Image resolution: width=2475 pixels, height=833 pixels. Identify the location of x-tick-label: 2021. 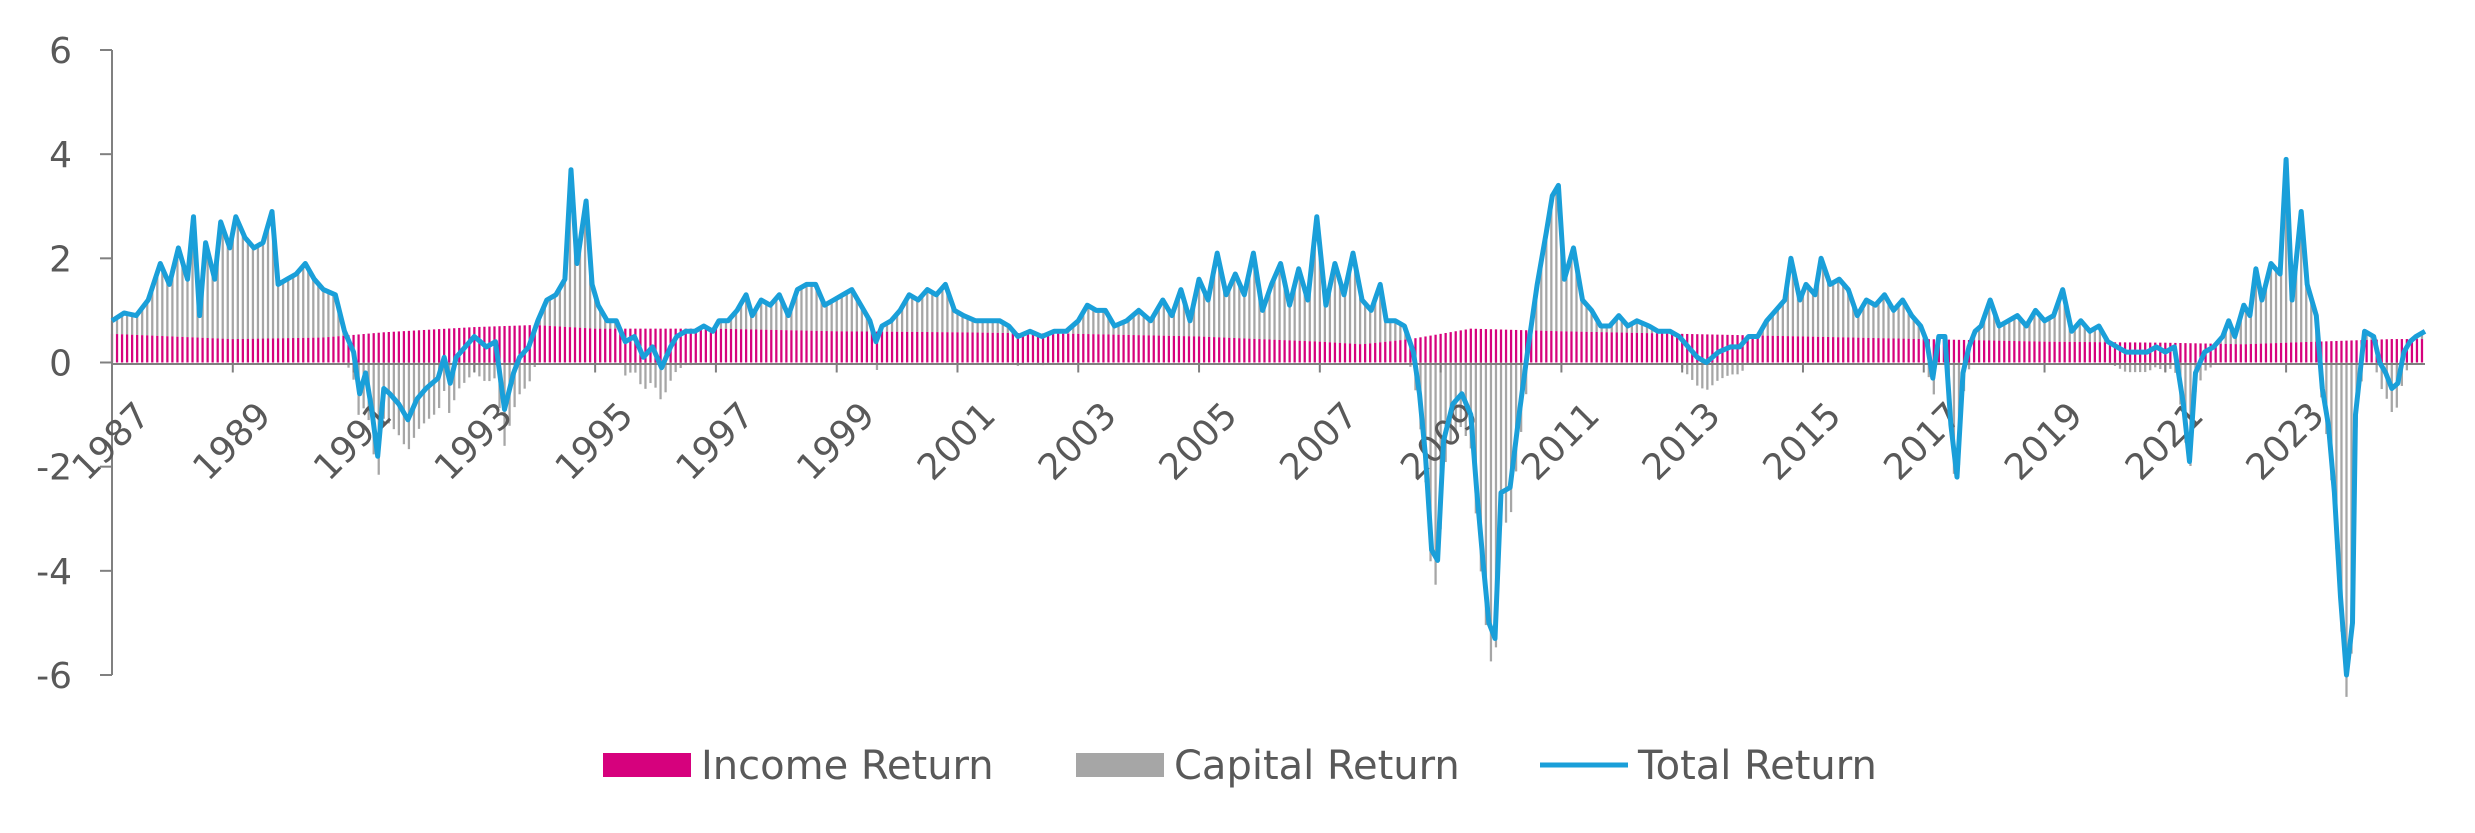
(2165, 442).